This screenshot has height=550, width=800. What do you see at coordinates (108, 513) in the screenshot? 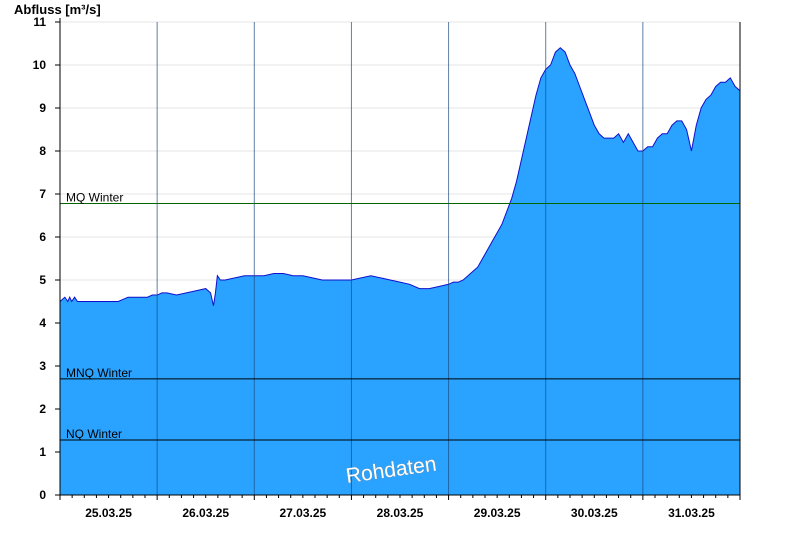
I see `x-tick-label-0: 25.03.25` at bounding box center [108, 513].